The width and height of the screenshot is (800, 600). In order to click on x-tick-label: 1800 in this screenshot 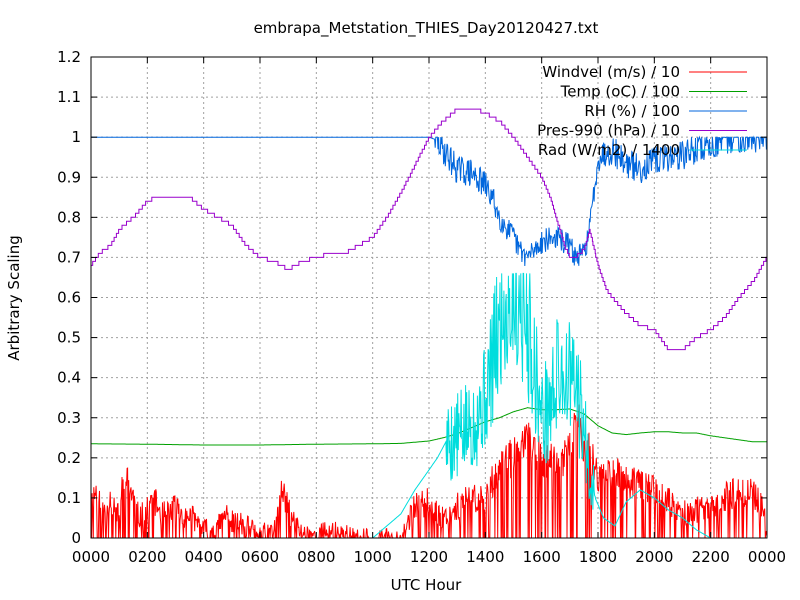, I will do `click(598, 557)`.